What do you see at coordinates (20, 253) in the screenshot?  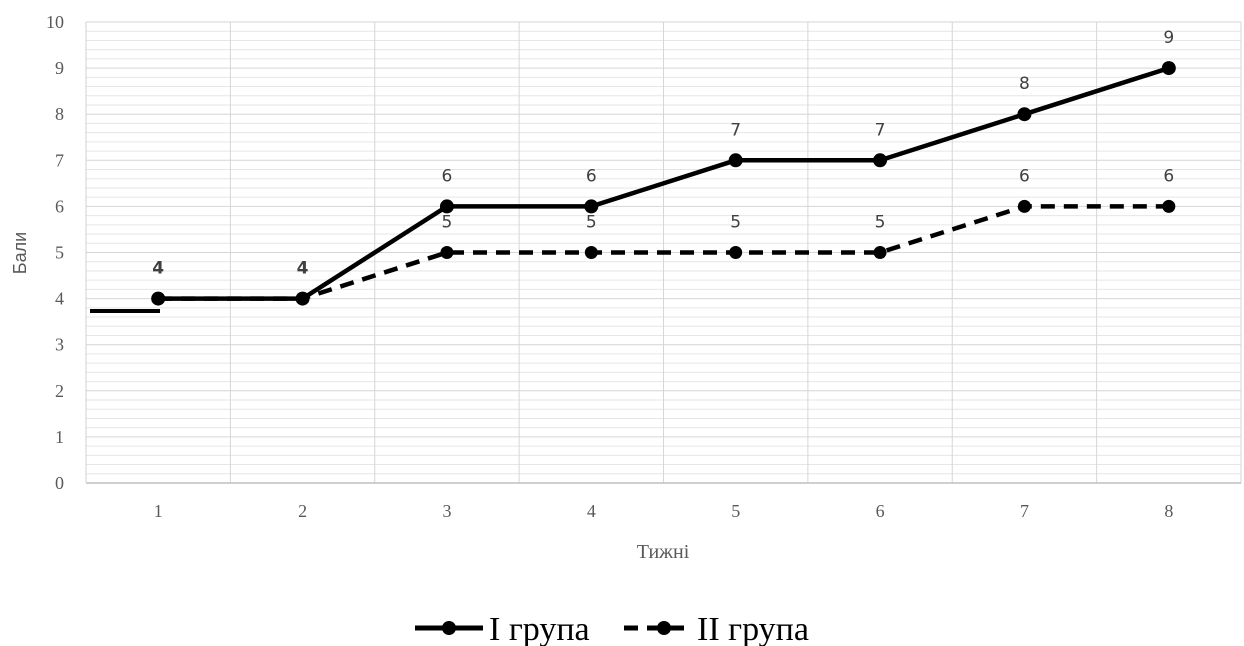 I see `y-axis-title: Бали` at bounding box center [20, 253].